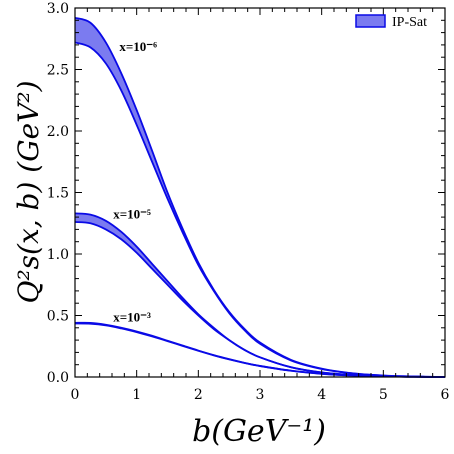  I want to click on y-tick-label: 1.0, so click(58, 255).